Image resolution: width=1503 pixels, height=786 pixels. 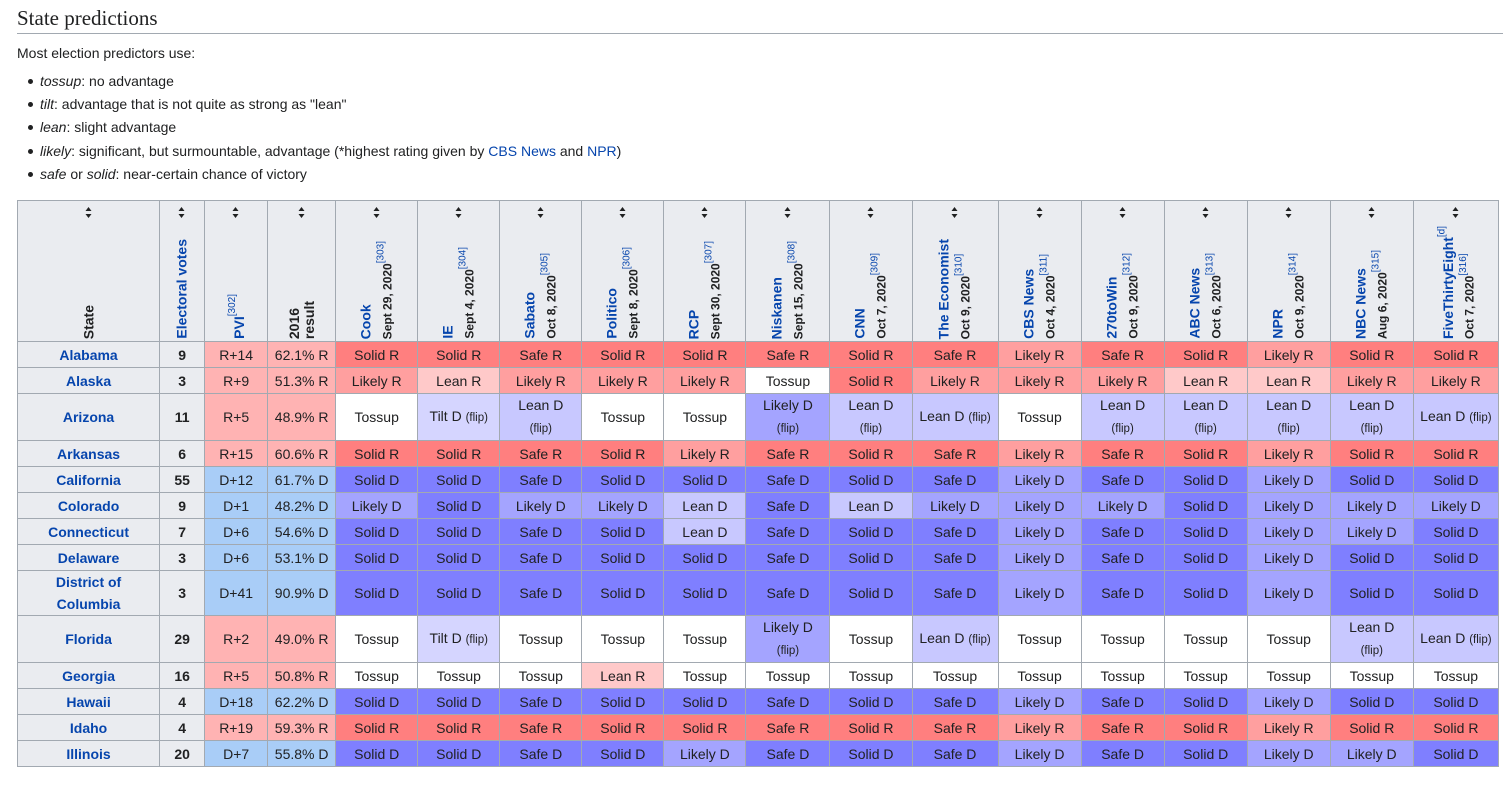 I want to click on column-header: ABC News Oct 6, 2020[313], so click(x=1205, y=271).